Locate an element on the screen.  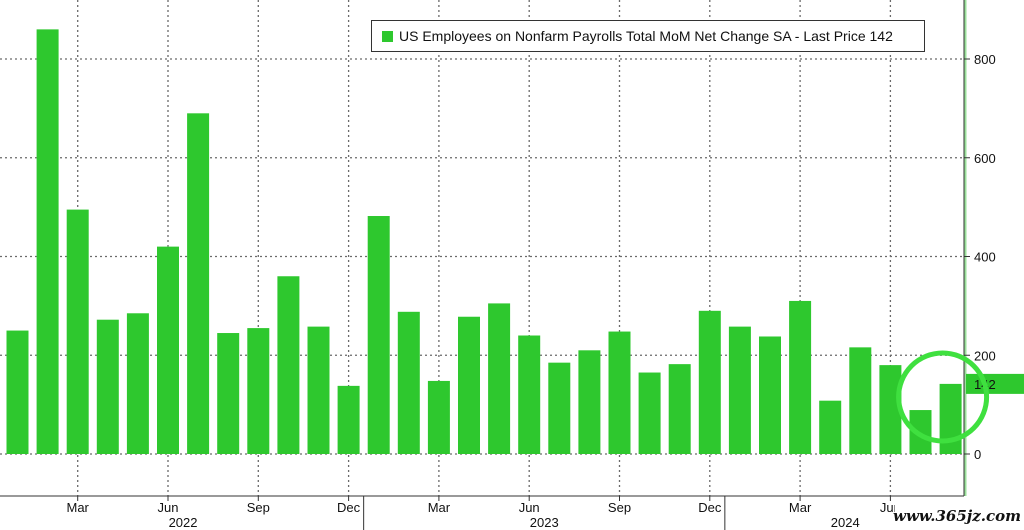
bar-feb-2022 is located at coordinates (47, 241).